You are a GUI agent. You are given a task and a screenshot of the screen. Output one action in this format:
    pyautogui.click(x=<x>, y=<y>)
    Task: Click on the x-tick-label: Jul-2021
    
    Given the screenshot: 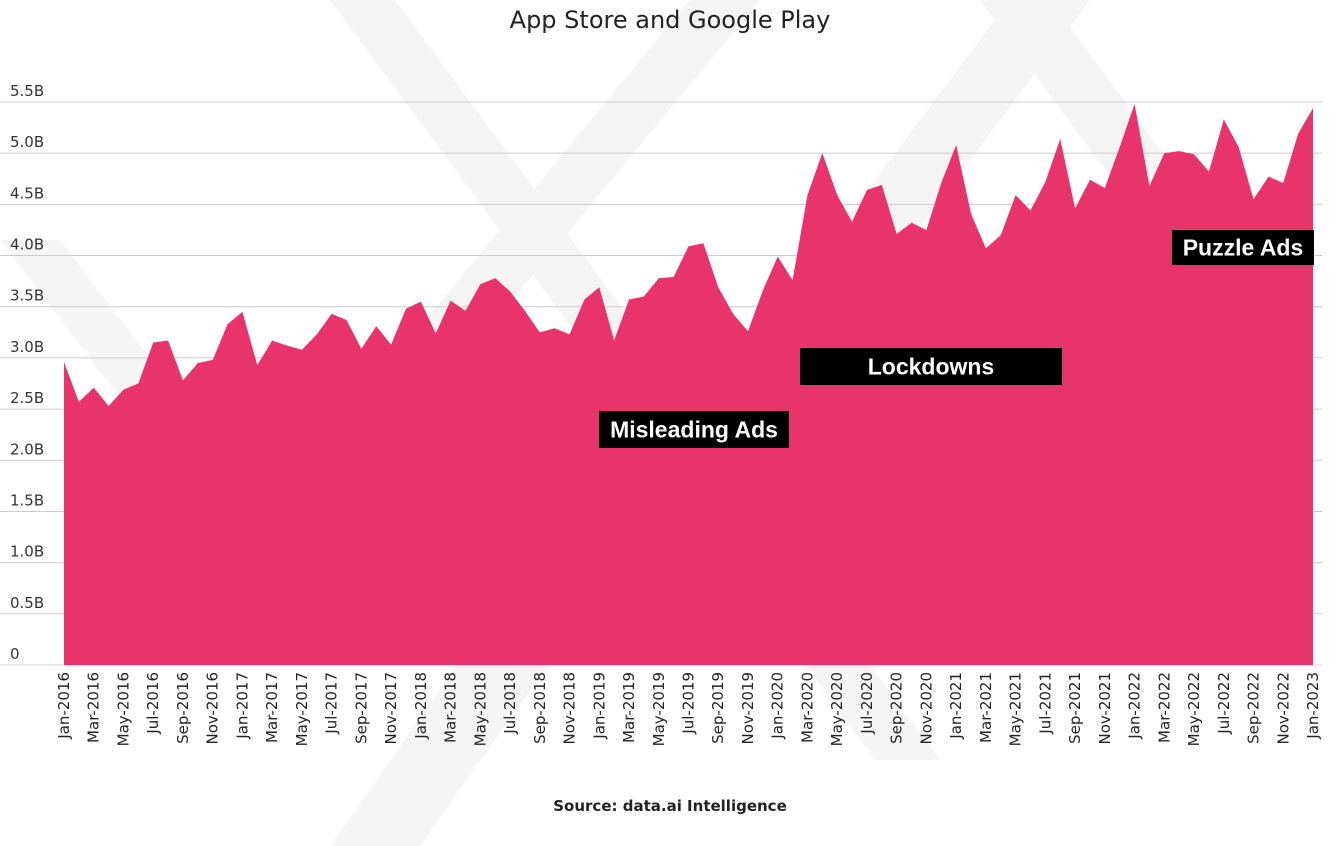 What is the action you would take?
    pyautogui.click(x=1045, y=703)
    